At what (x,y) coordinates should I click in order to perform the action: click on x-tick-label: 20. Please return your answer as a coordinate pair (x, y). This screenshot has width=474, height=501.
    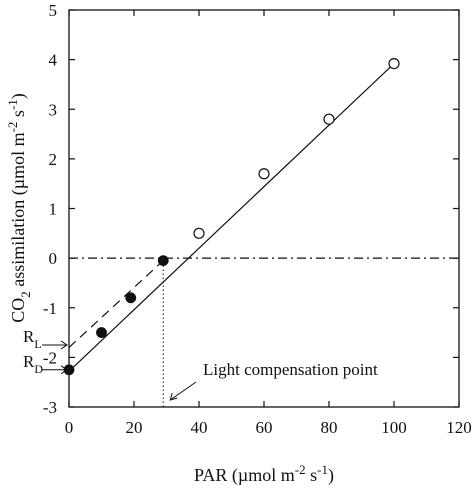
    Looking at the image, I should click on (134, 427).